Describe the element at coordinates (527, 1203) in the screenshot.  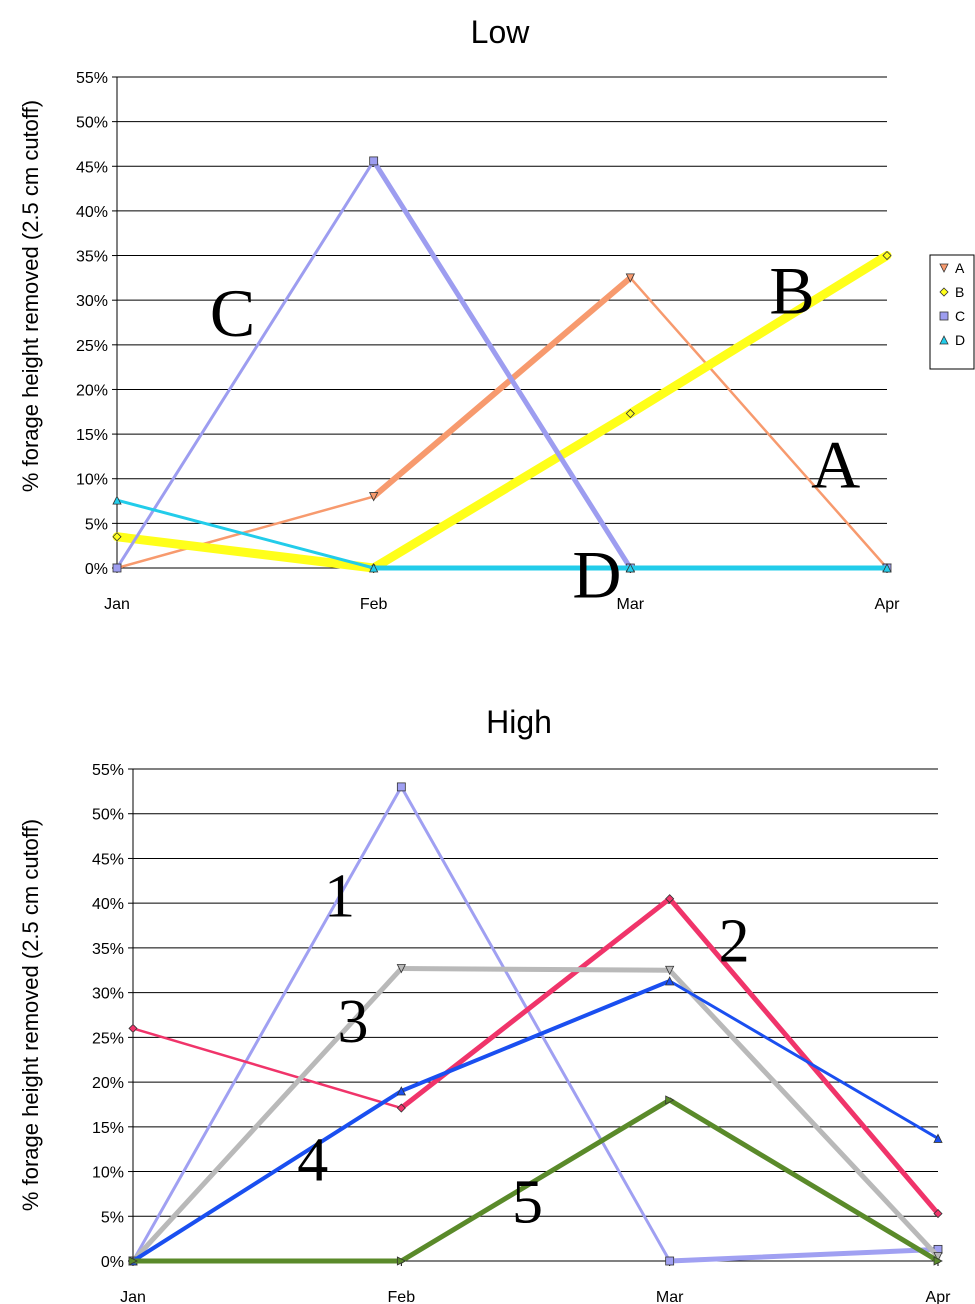
I see `series-annotation: 5` at that location.